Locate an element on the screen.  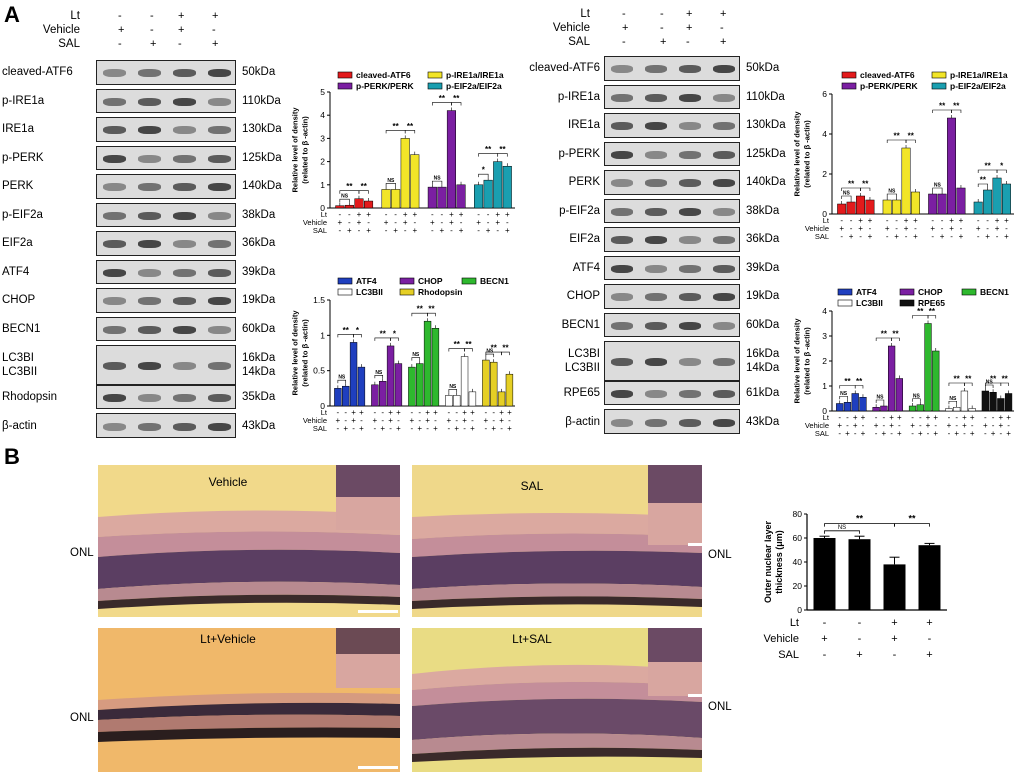
histology-title-sal: SAL is located at coordinates (532, 486).